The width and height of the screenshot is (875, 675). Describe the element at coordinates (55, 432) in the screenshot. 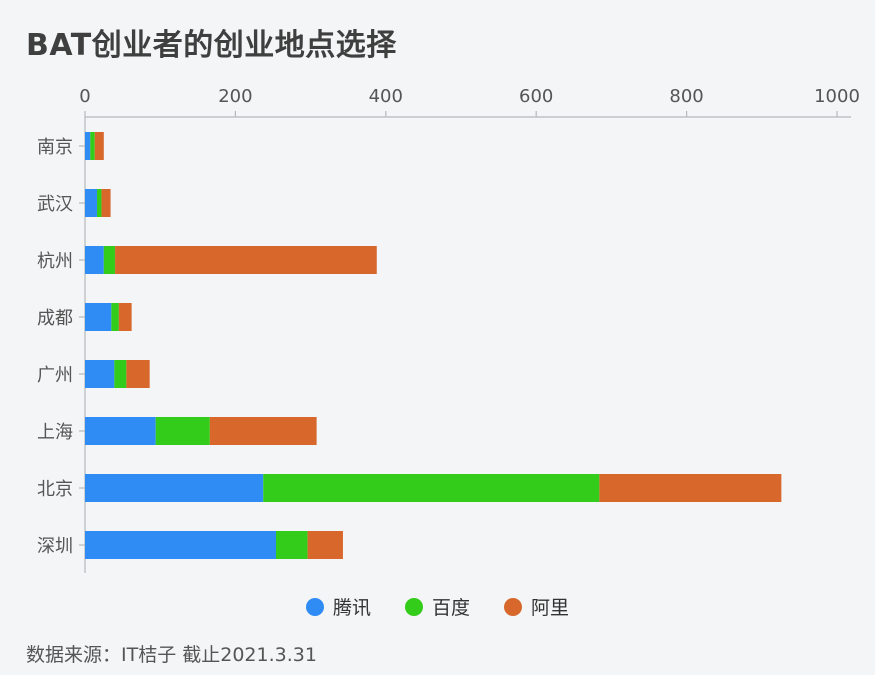

I see `y-tick-label: 上海` at that location.